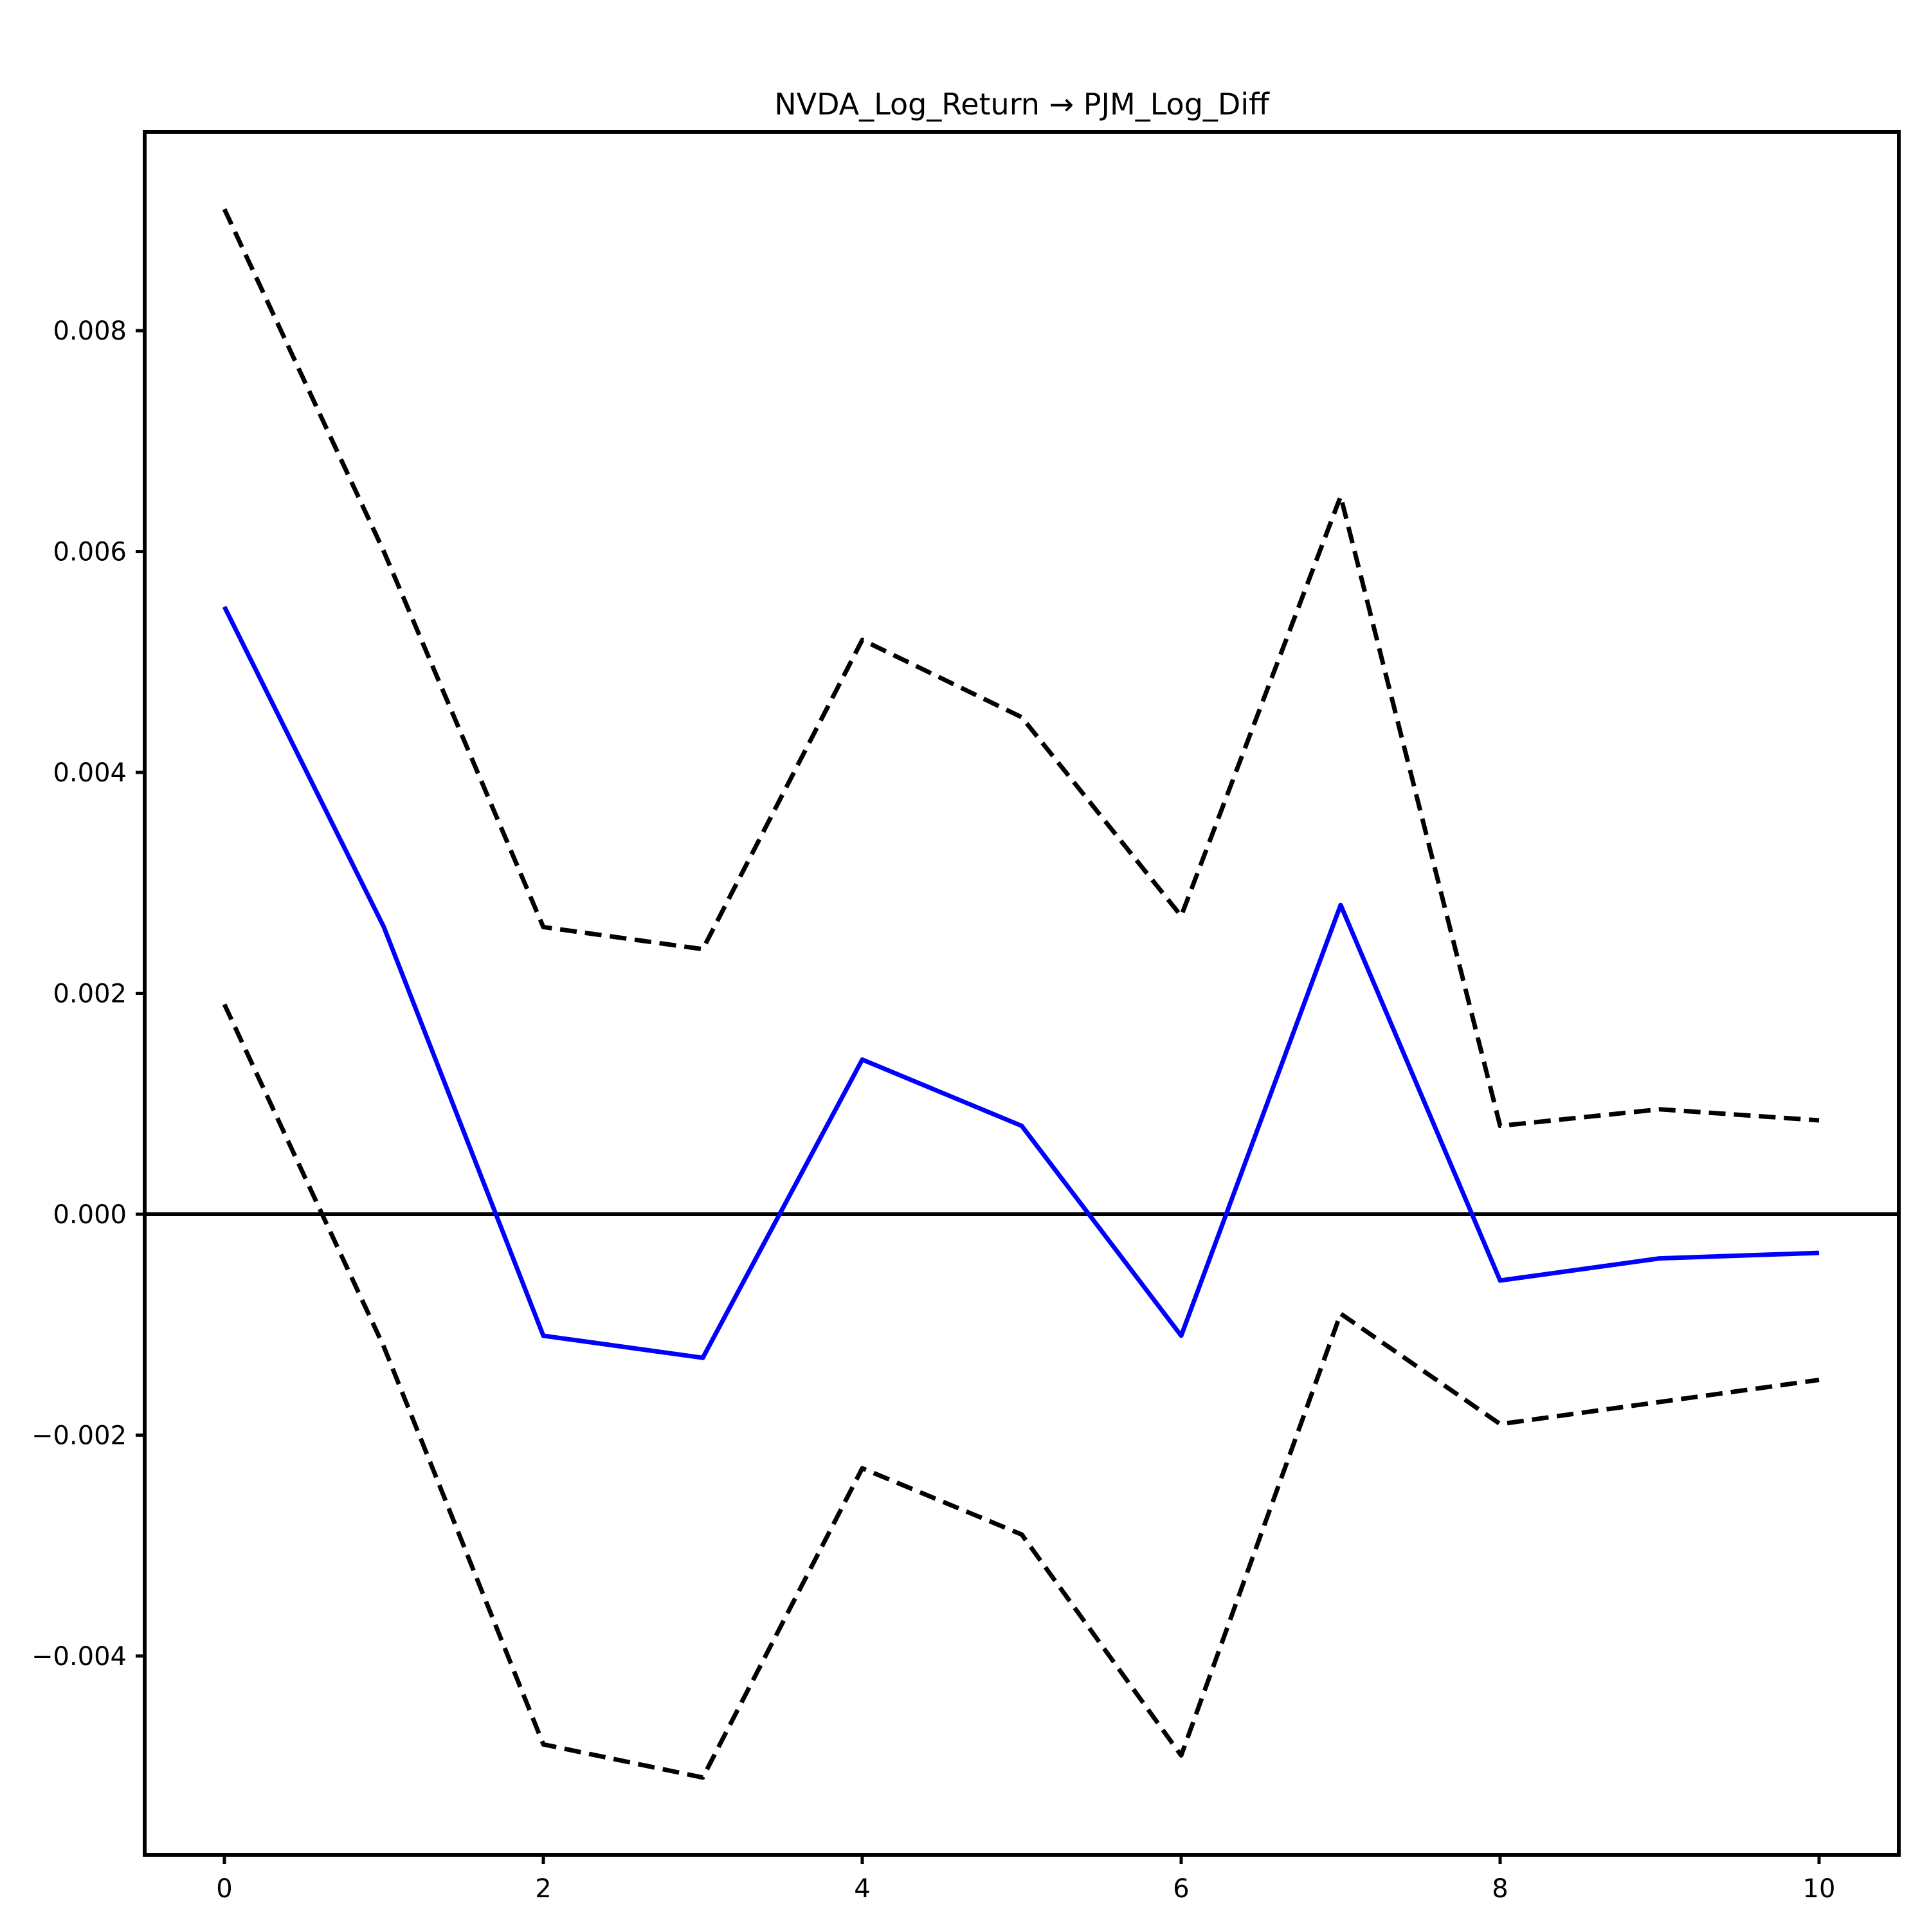  I want to click on y-tick-label: 0.000, so click(90, 1215).